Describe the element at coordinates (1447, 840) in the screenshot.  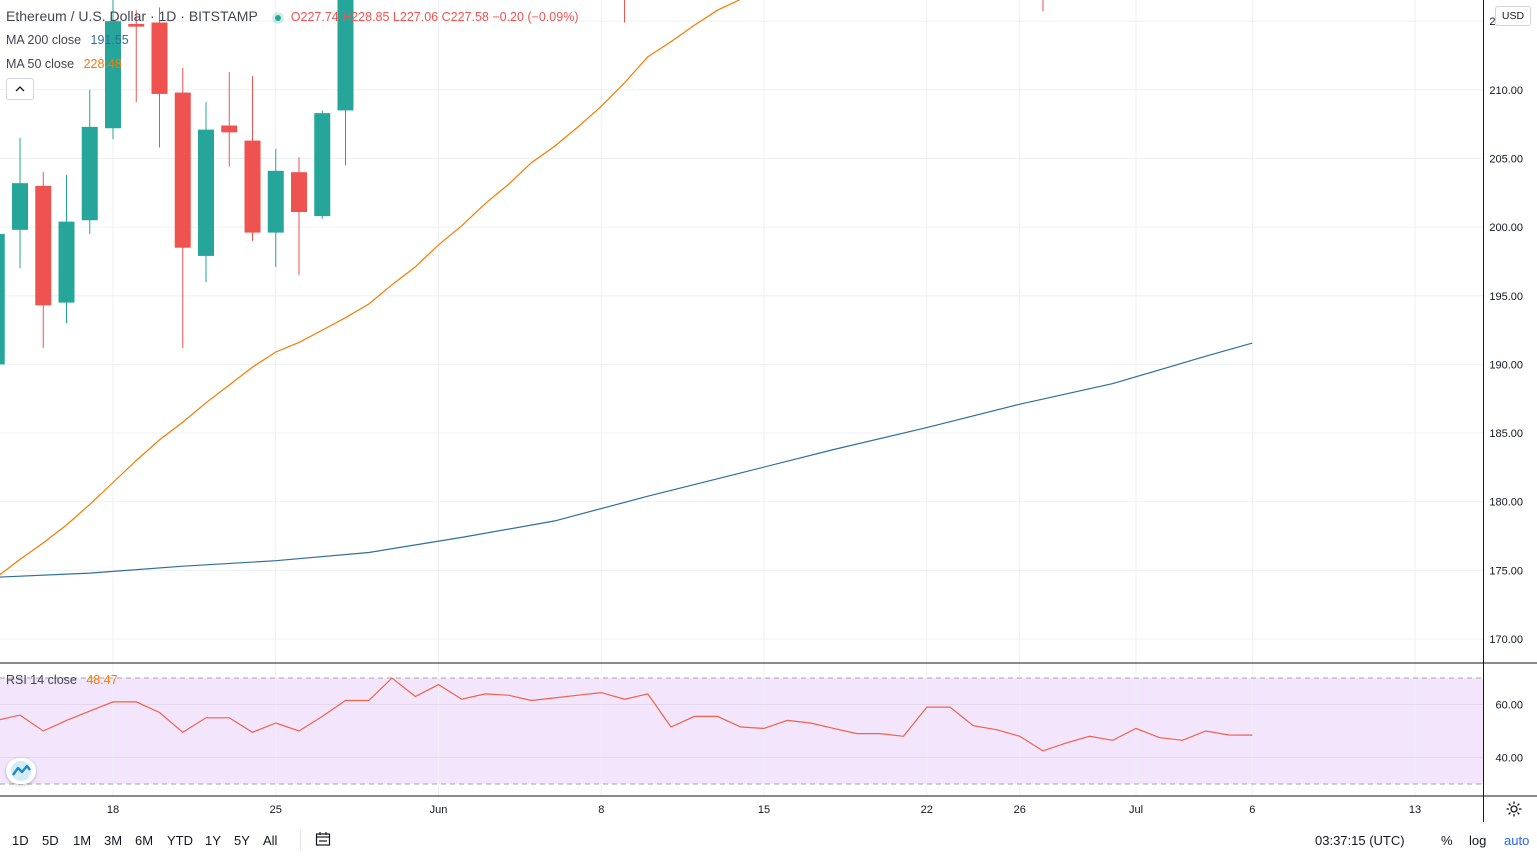
I see `percent-scale-button: %` at that location.